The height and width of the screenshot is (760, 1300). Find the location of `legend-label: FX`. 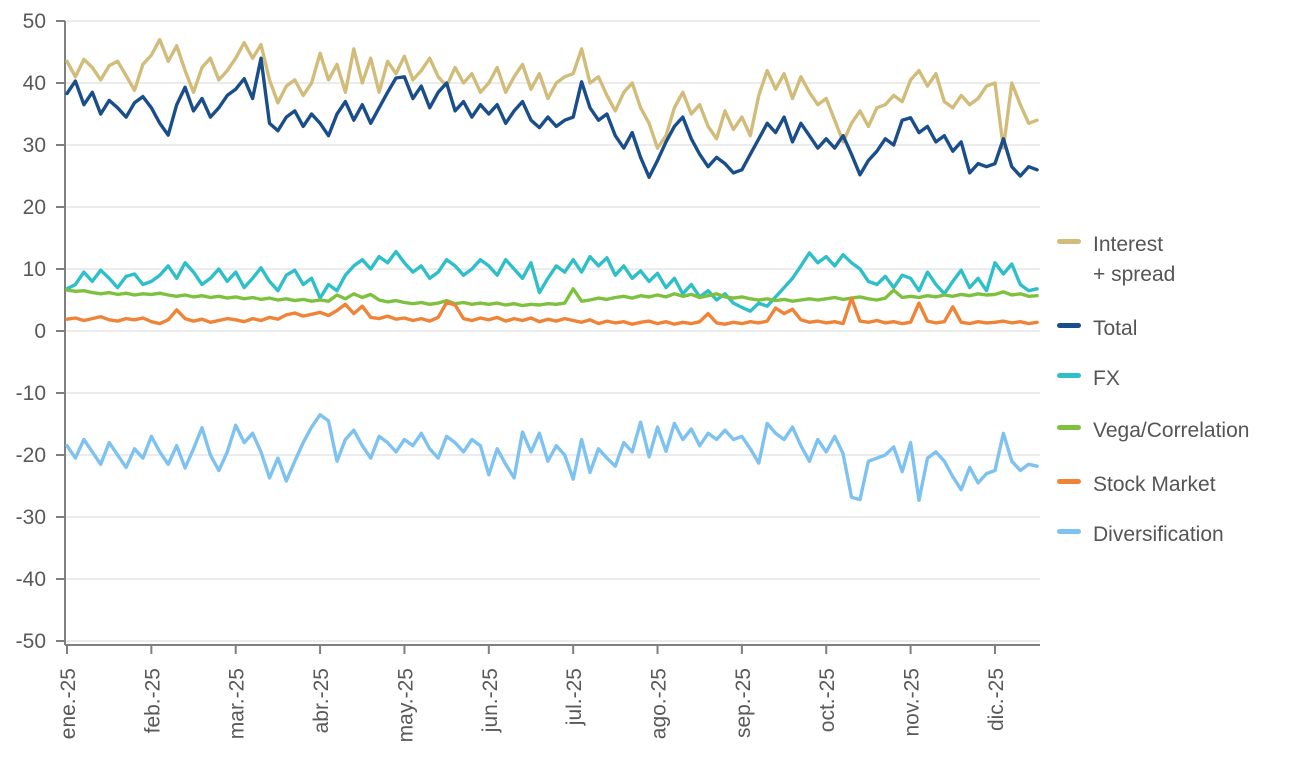

legend-label: FX is located at coordinates (1106, 378).